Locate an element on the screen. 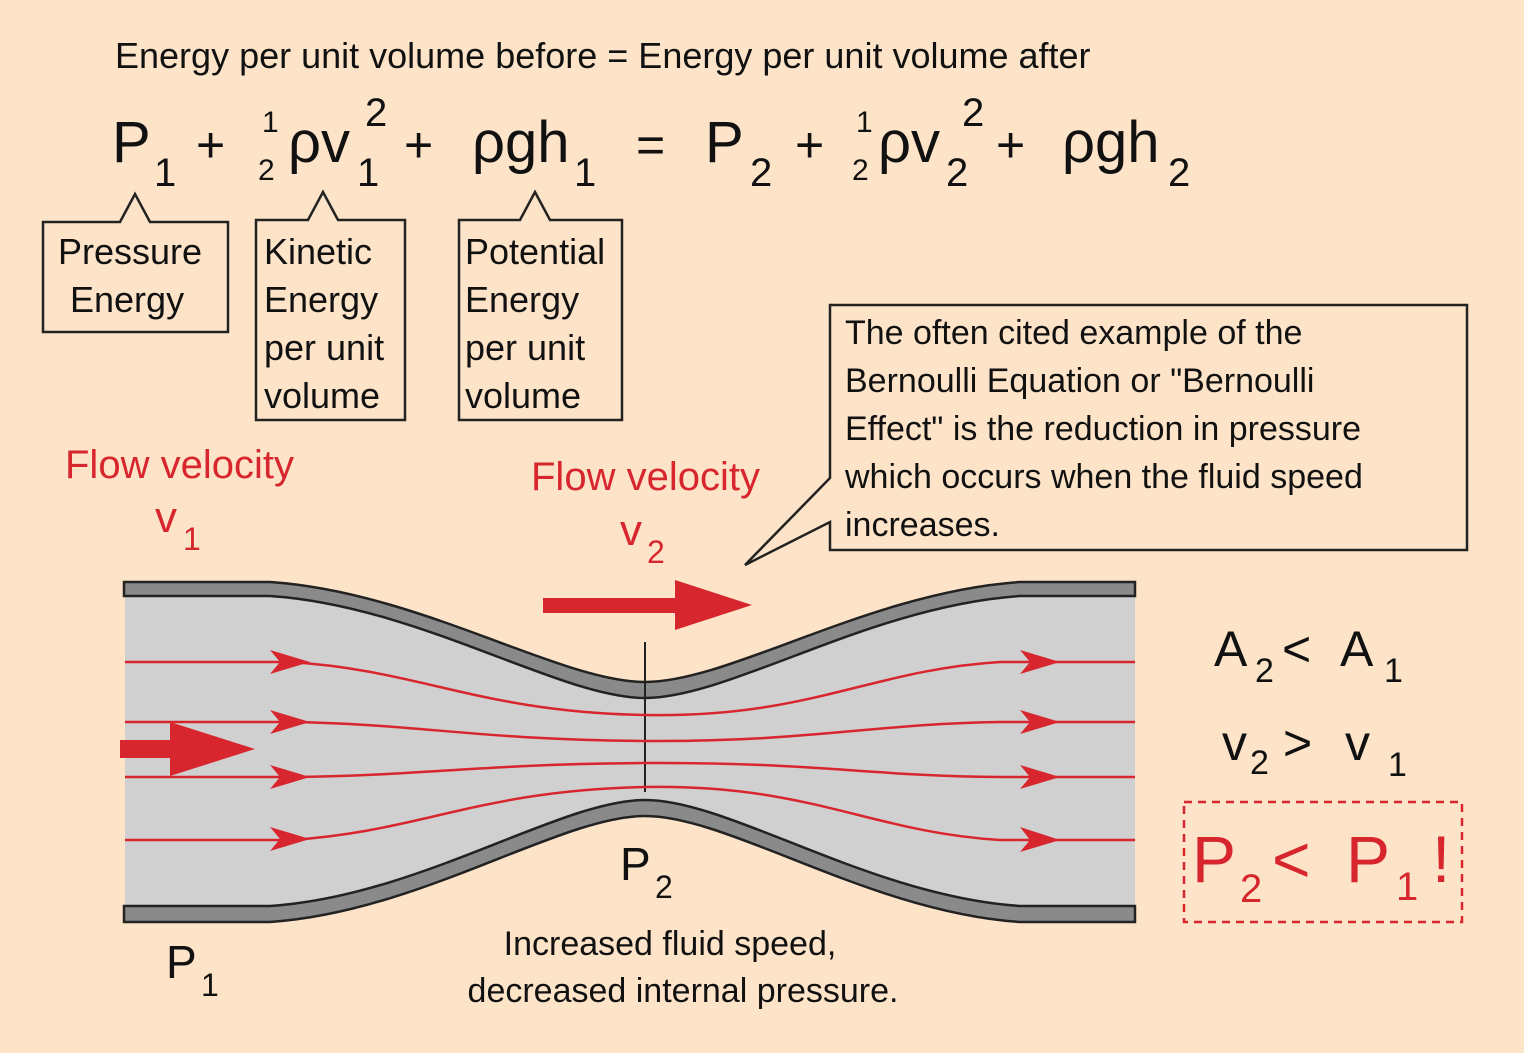 Image resolution: width=1524 pixels, height=1053 pixels. kinetic-energy-label: Kinetic Energy per unit volume is located at coordinates (330, 305).